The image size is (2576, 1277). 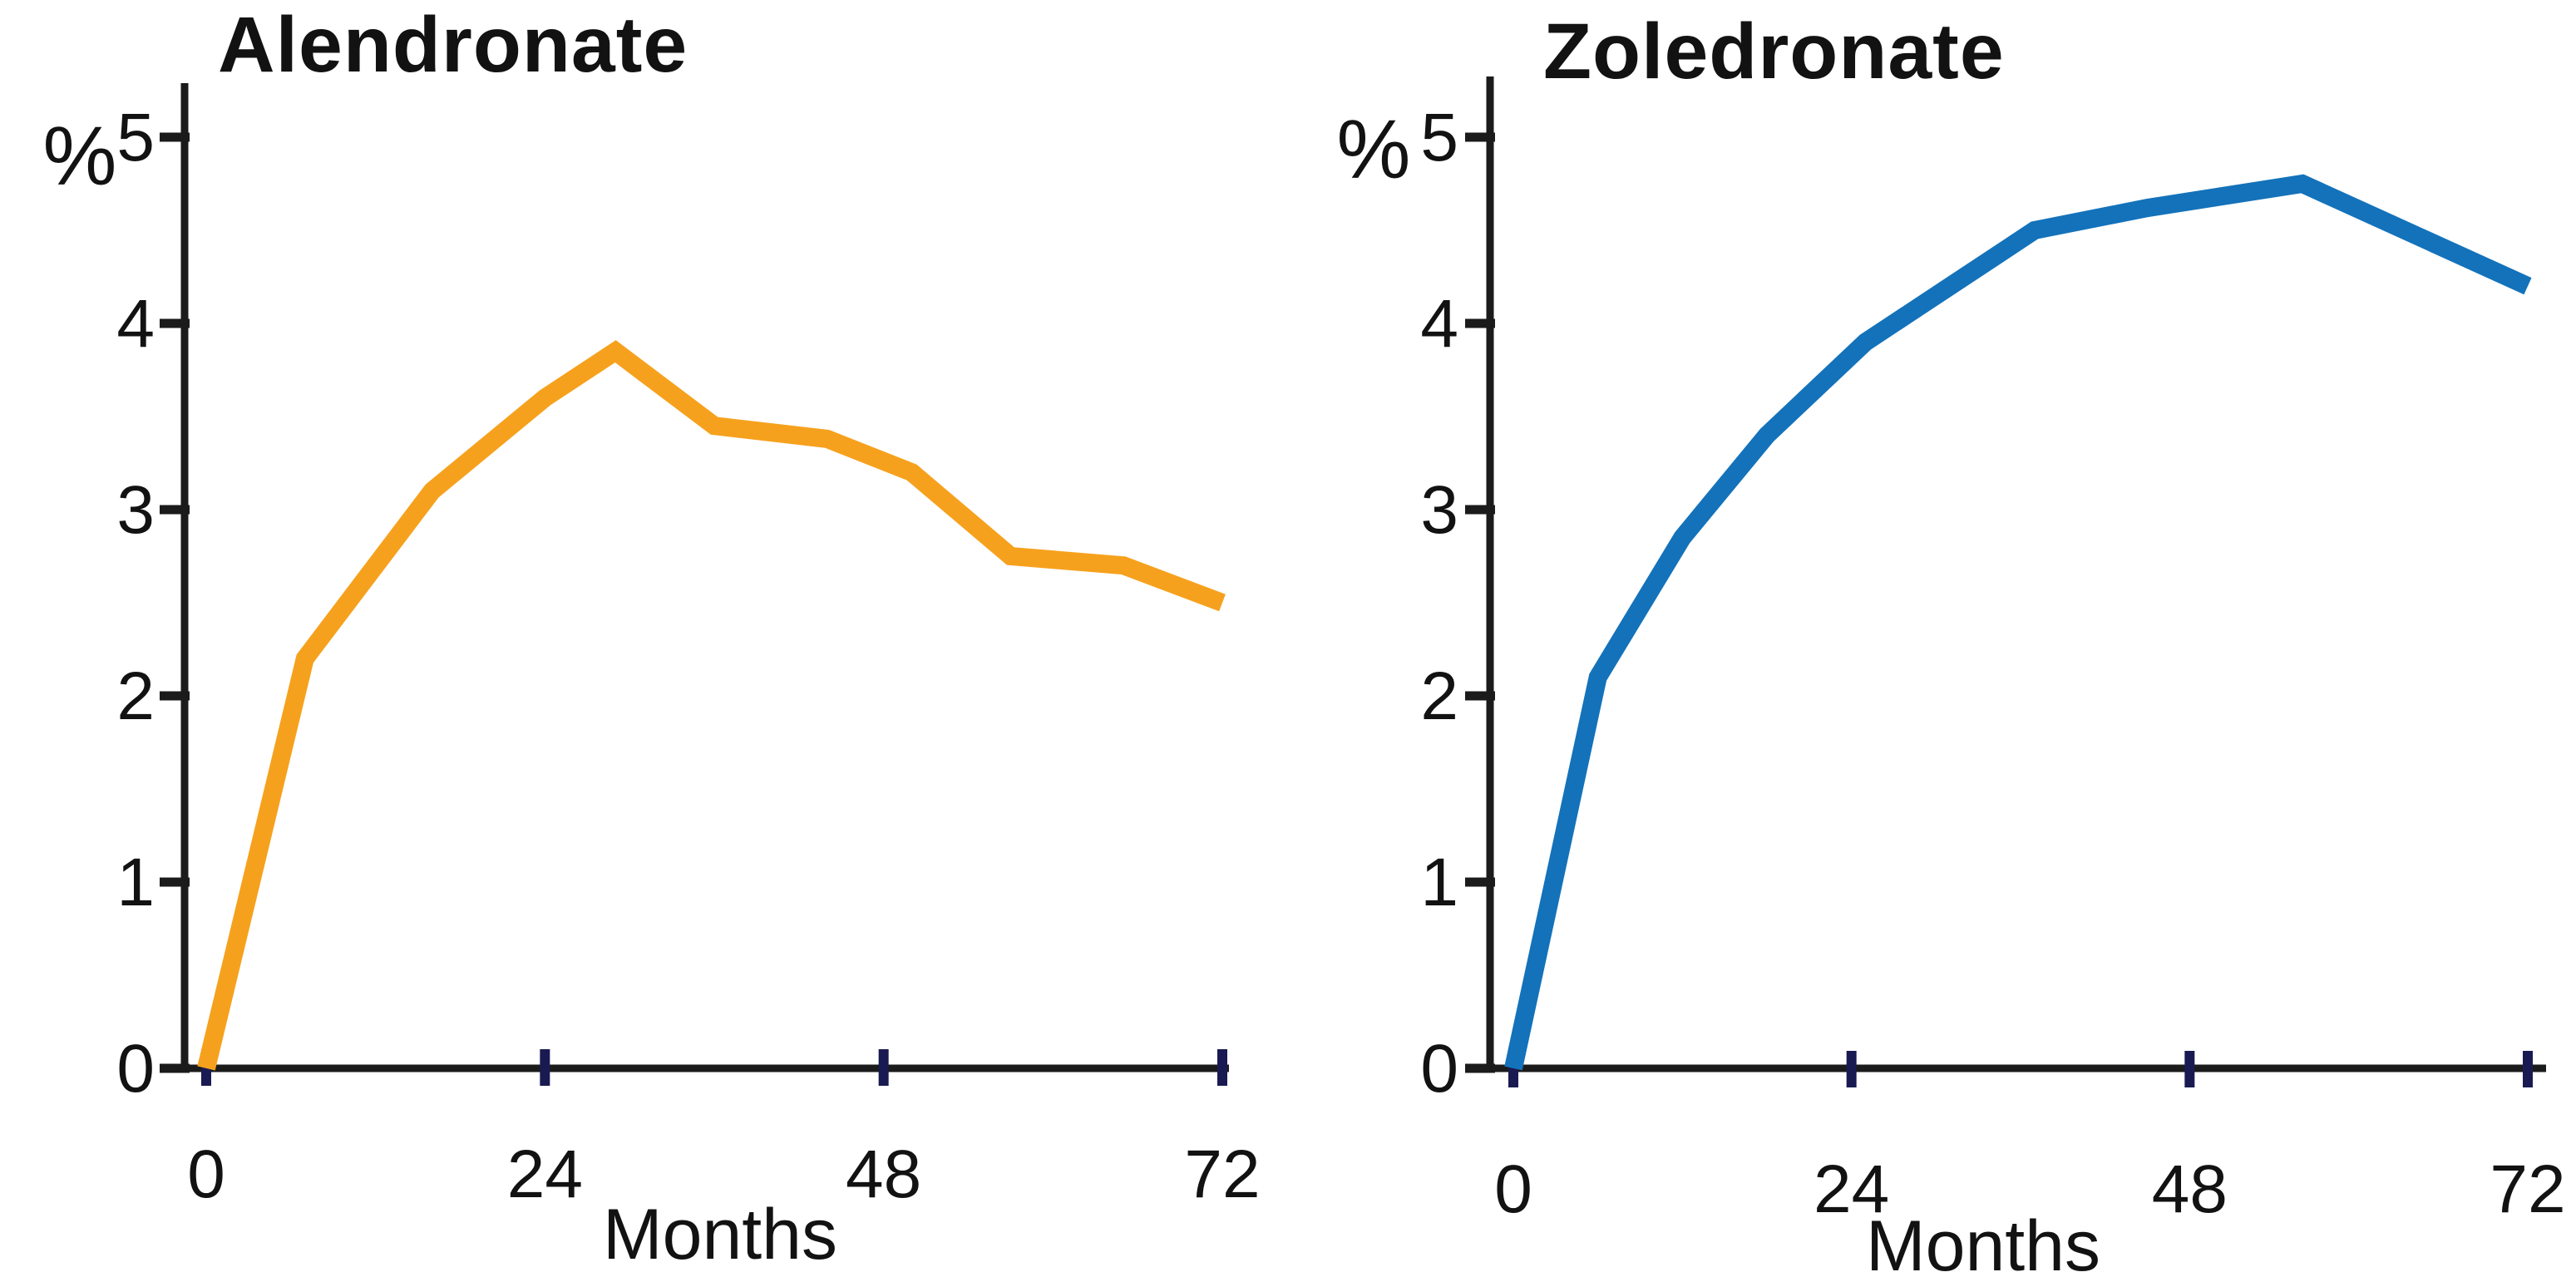 I want to click on right-x-axis-title: Months, so click(x=1983, y=1242).